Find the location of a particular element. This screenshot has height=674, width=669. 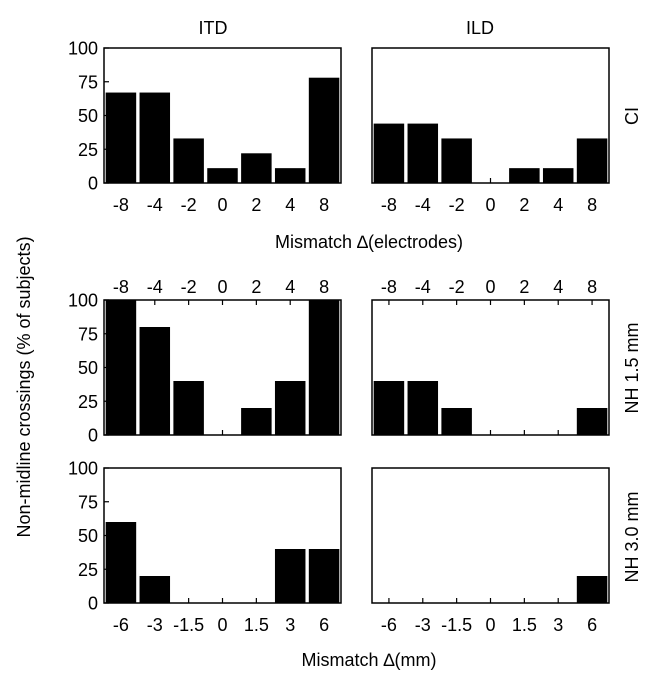

x-axis-label-mm: Mismatch ∆(mm) is located at coordinates (369, 660).